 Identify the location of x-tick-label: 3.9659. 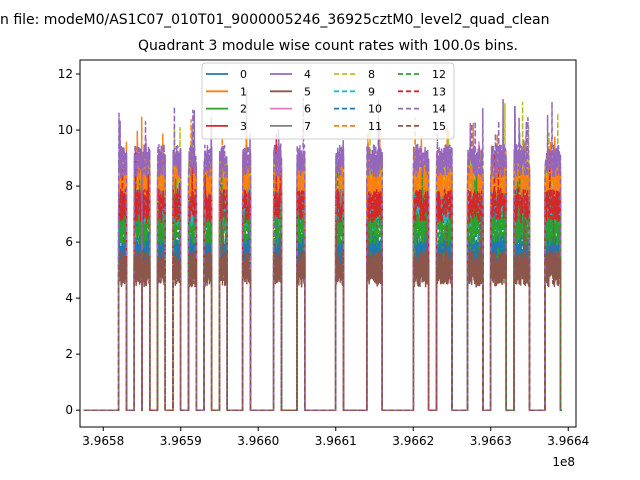
(181, 441).